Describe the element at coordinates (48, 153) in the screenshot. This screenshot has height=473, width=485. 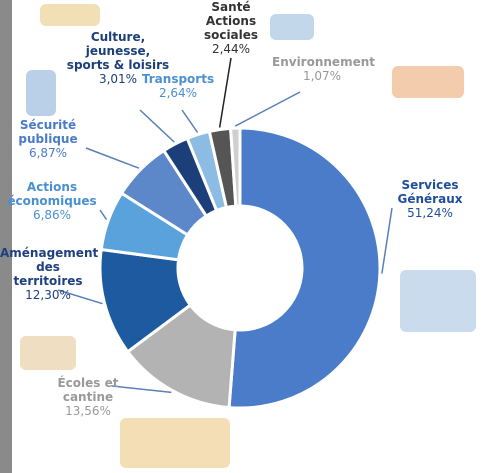
I see `value-label: 6,87%` at that location.